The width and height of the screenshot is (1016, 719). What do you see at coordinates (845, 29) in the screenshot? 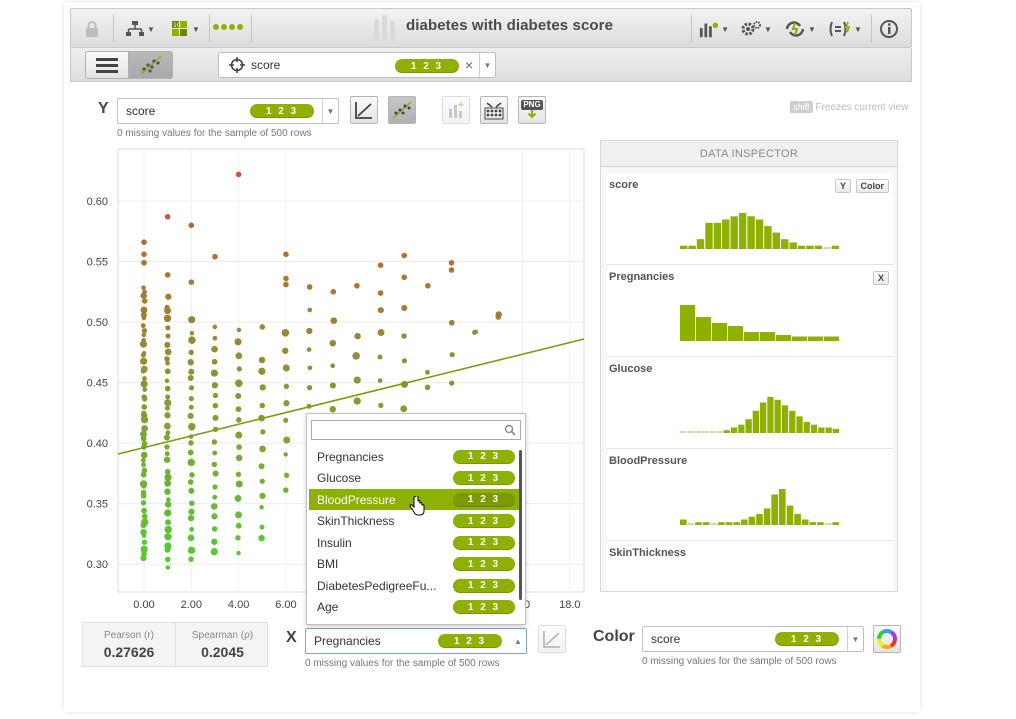
I see `formula-icon: ▼` at bounding box center [845, 29].